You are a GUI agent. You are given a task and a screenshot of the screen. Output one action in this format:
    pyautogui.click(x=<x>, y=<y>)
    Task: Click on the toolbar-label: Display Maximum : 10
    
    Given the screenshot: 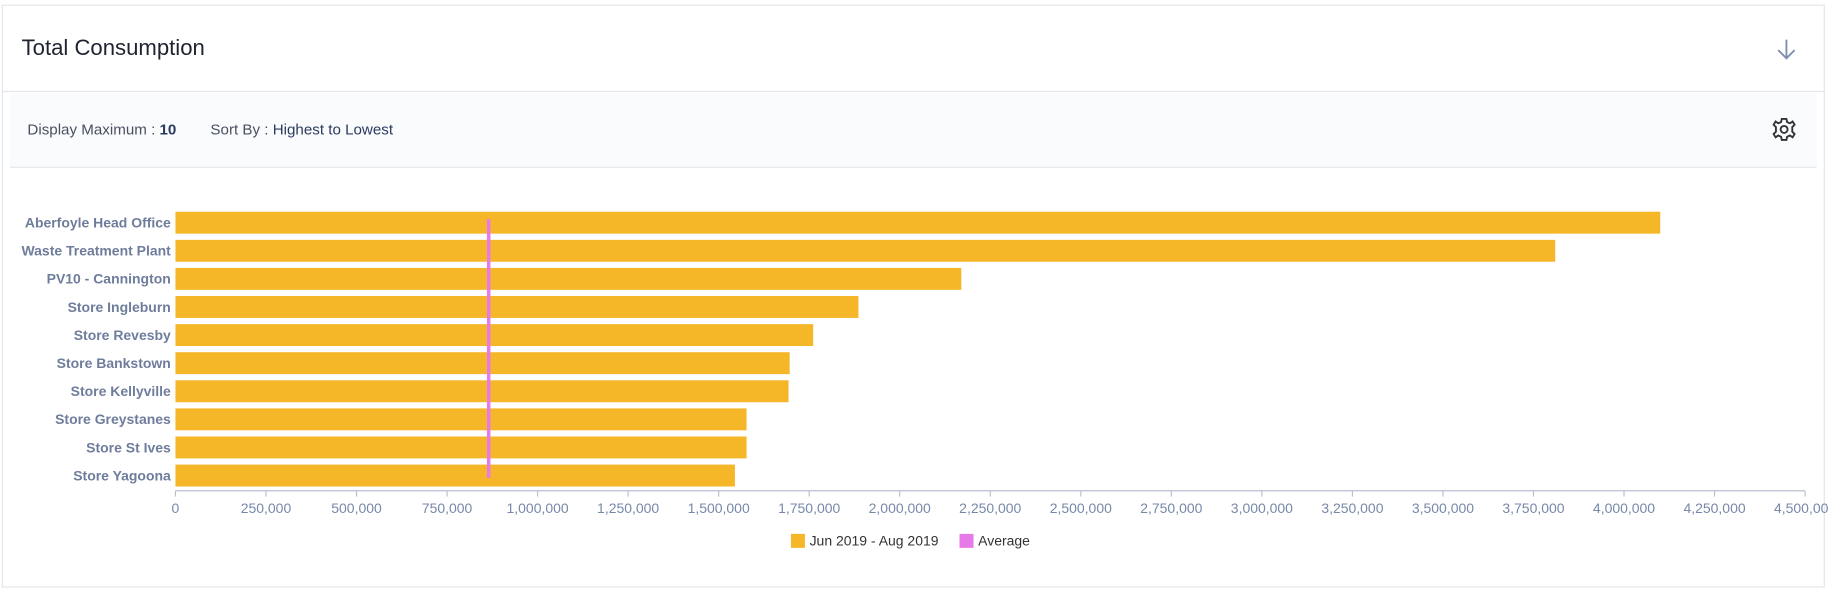 What is the action you would take?
    pyautogui.click(x=101, y=130)
    